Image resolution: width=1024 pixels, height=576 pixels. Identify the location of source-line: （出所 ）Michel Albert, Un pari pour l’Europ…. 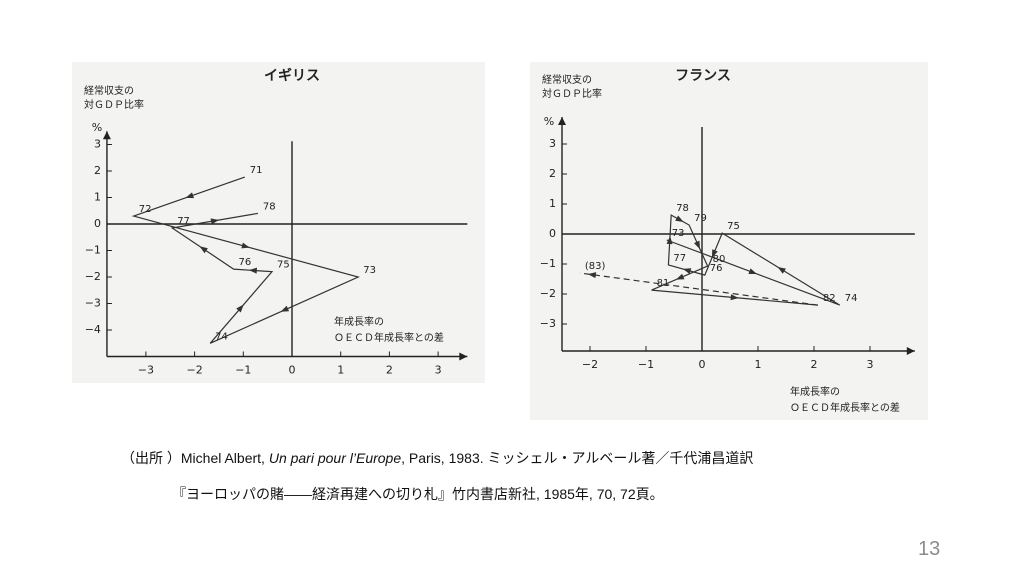
(437, 458).